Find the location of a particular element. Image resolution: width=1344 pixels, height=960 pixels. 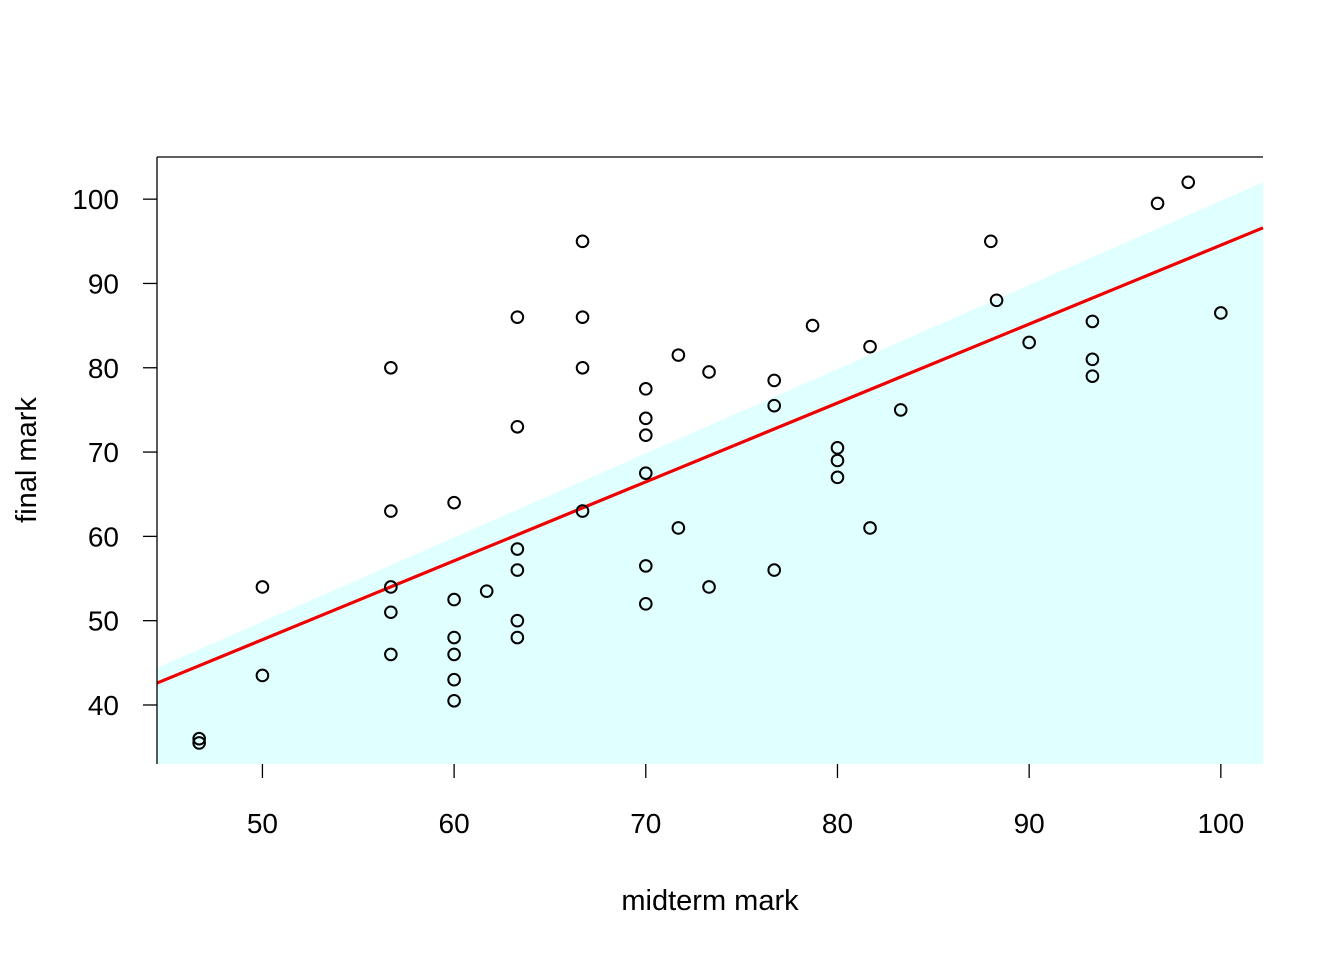

x-tick-label: 50 is located at coordinates (262, 823).